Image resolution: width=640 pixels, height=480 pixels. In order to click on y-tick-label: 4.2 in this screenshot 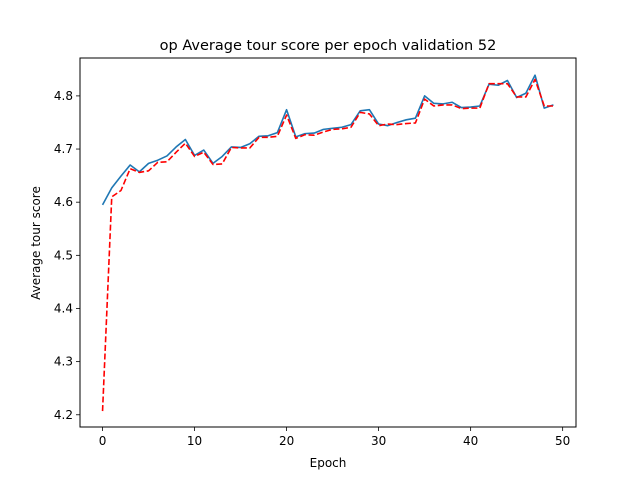, I will do `click(63, 415)`.